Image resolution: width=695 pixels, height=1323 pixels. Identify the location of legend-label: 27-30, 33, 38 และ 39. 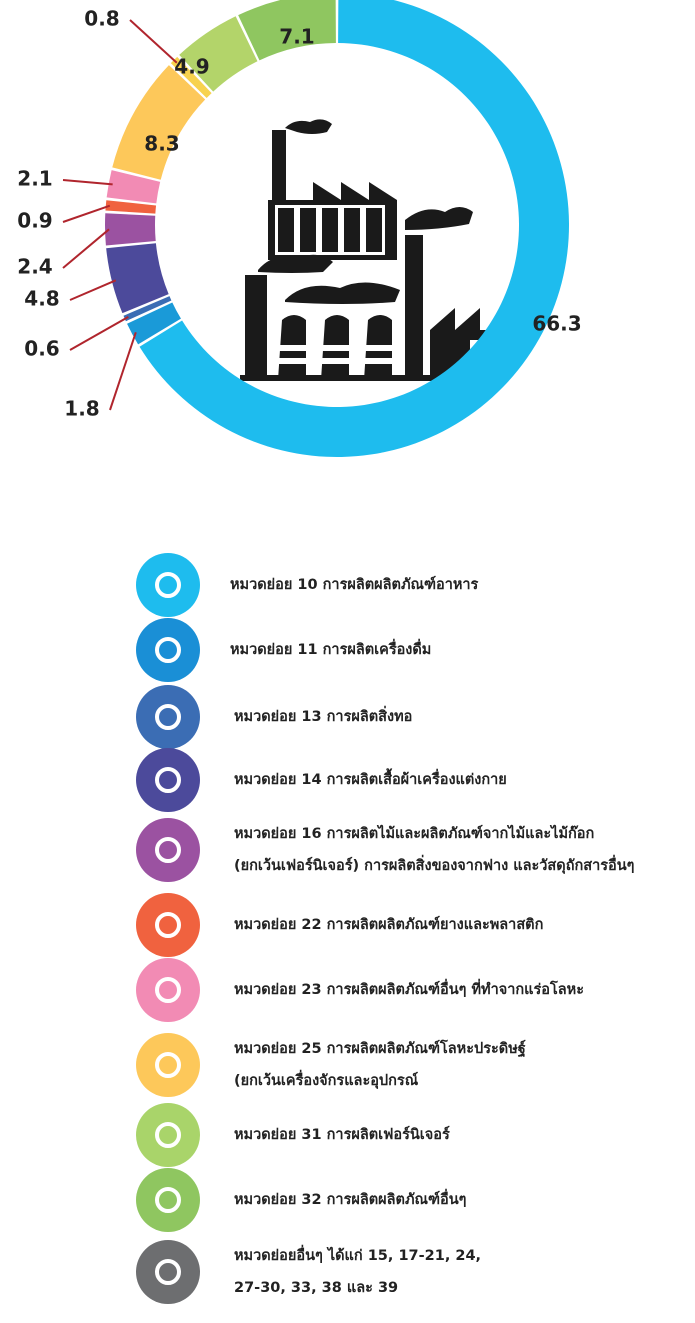
(316, 1288).